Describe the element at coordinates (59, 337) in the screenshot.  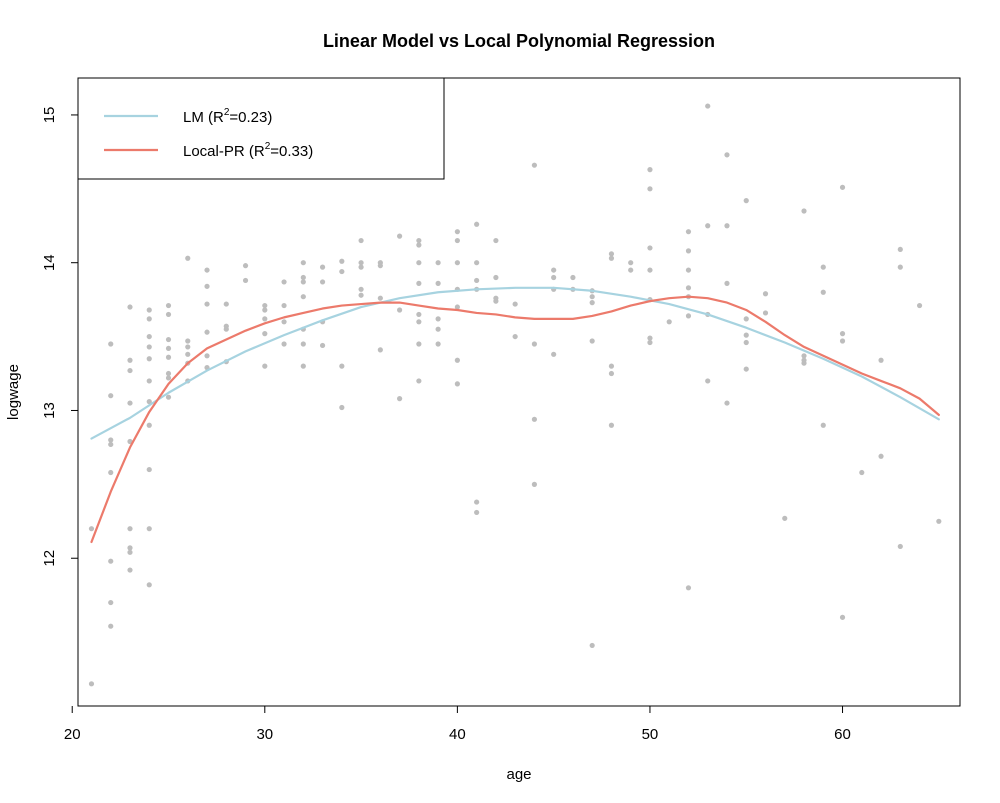
I see `y-axis: 12 13 14 15` at that location.